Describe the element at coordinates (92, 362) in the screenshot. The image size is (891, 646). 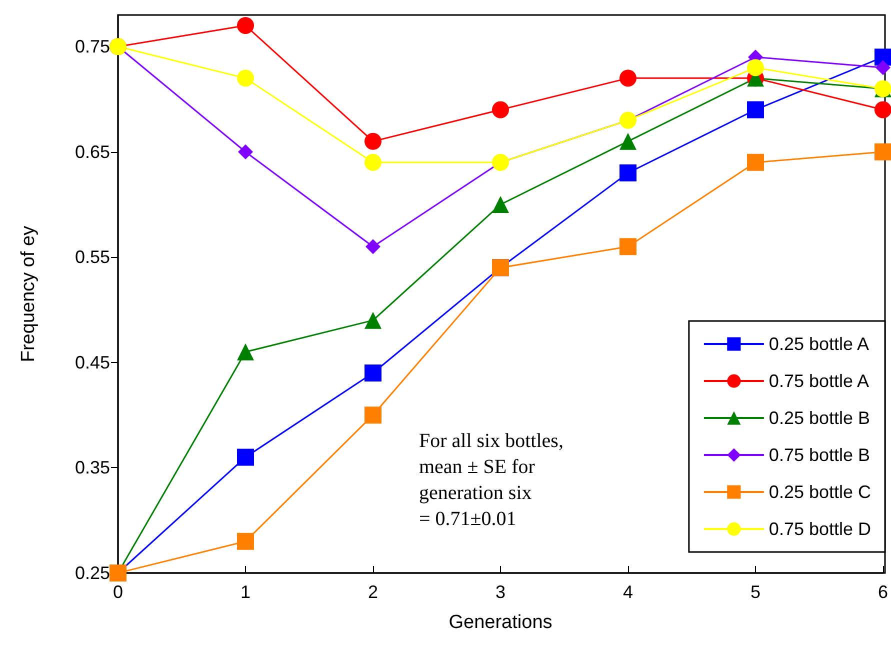
I see `y-tick-label: 0.45` at that location.